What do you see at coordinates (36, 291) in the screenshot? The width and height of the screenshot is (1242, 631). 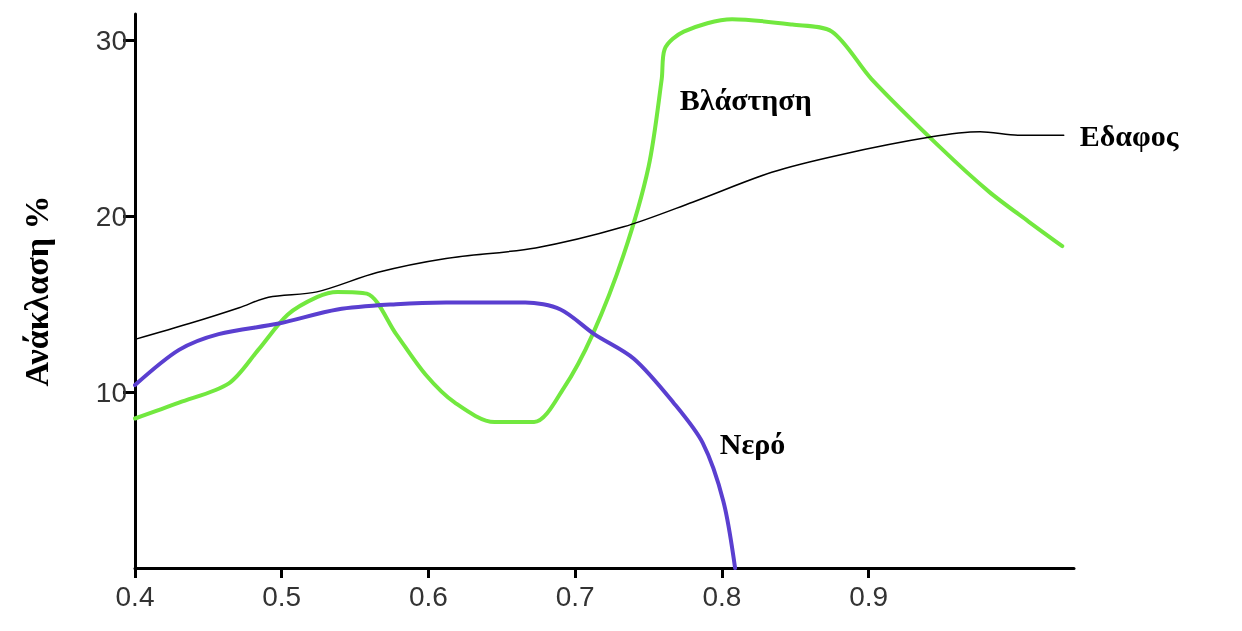 I see `y-axis-title: Ανάκλαση %` at bounding box center [36, 291].